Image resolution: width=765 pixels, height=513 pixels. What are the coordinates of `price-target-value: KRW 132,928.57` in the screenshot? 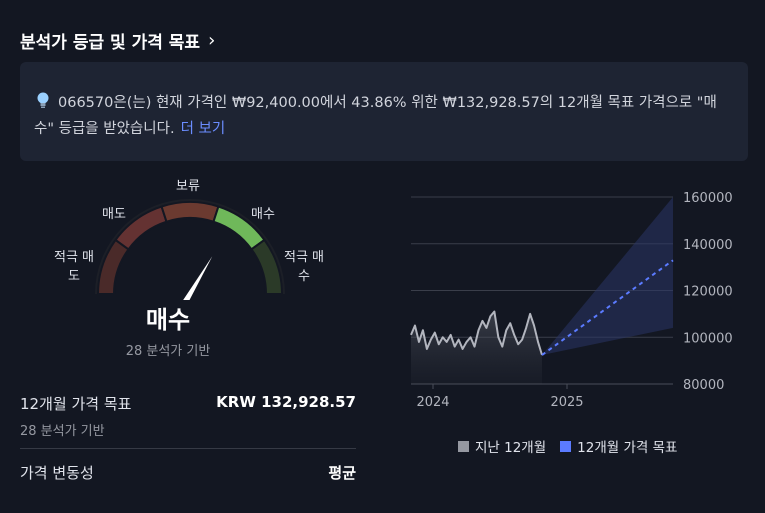 It's located at (286, 402).